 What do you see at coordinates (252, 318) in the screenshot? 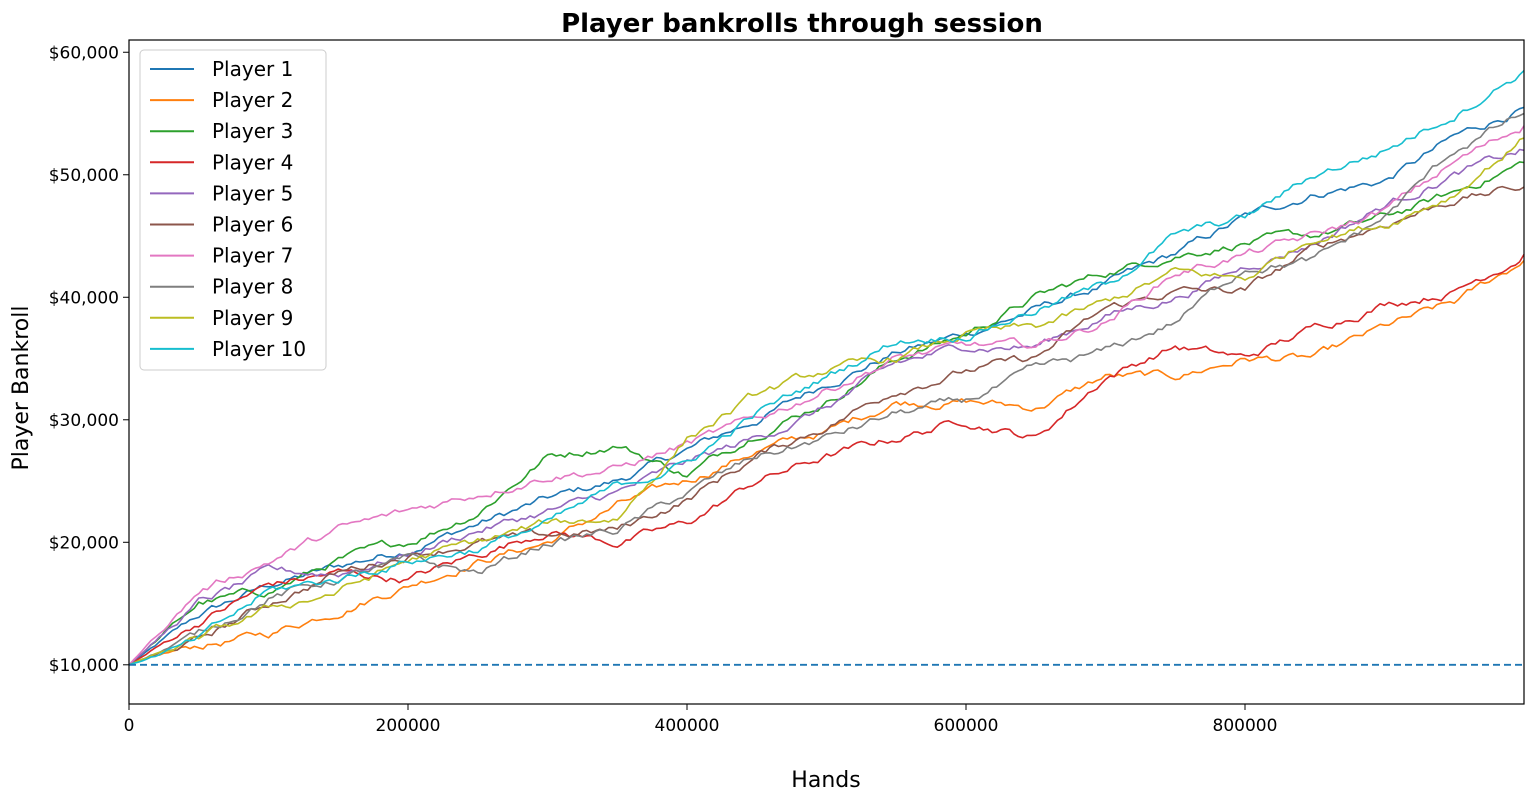
I see `legend-label: Player 9` at bounding box center [252, 318].